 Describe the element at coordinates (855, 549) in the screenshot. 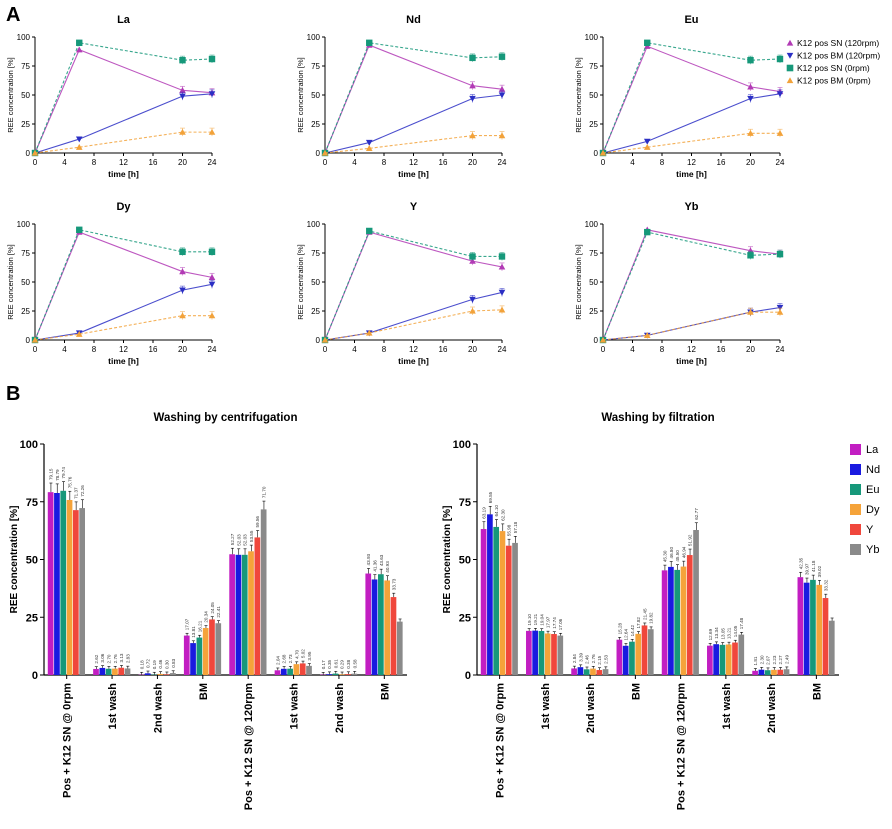

I see `legend-swatch-Yb` at that location.